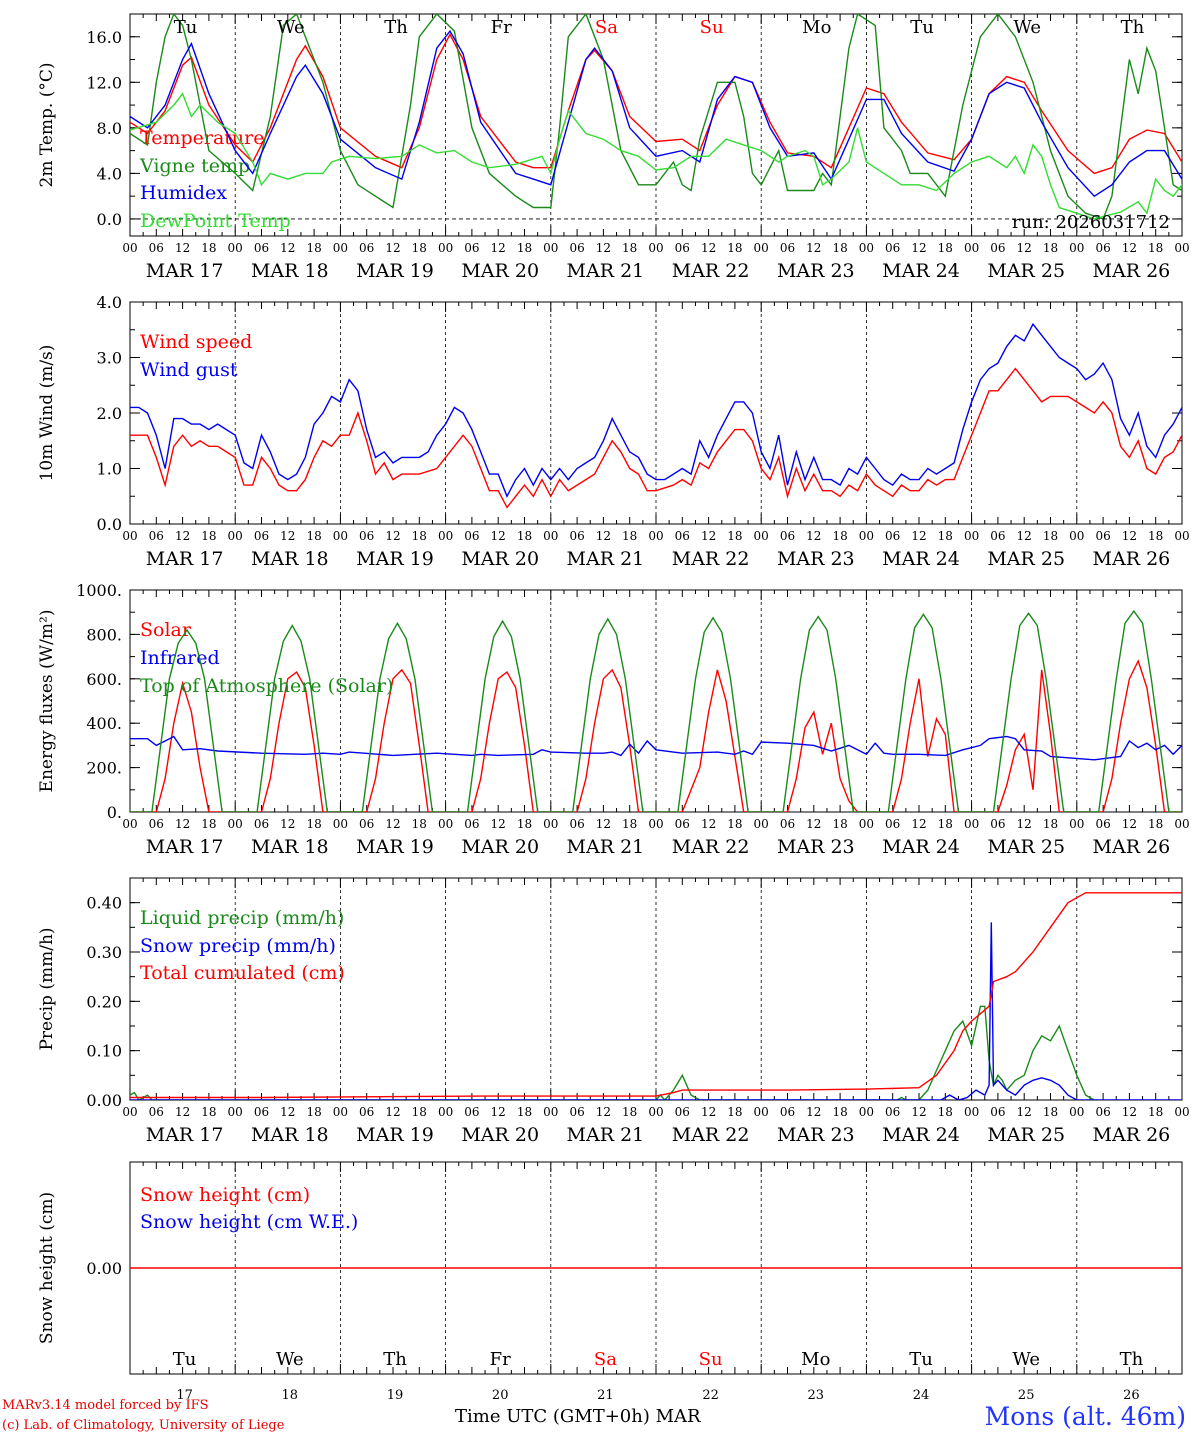 The height and width of the screenshot is (1440, 1194). I want to click on day-name-top: Fr, so click(501, 27).